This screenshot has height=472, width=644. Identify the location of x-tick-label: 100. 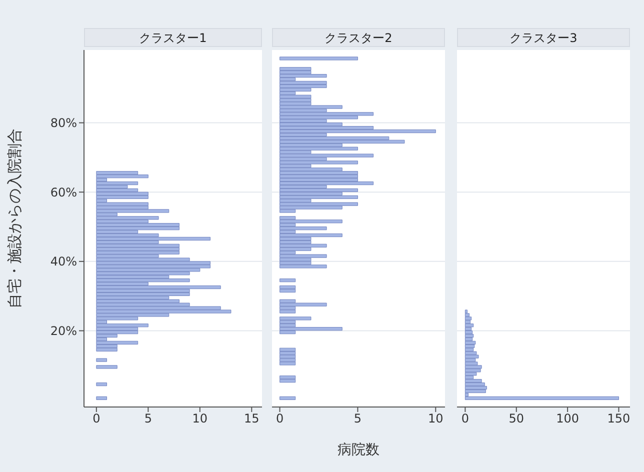
(568, 419).